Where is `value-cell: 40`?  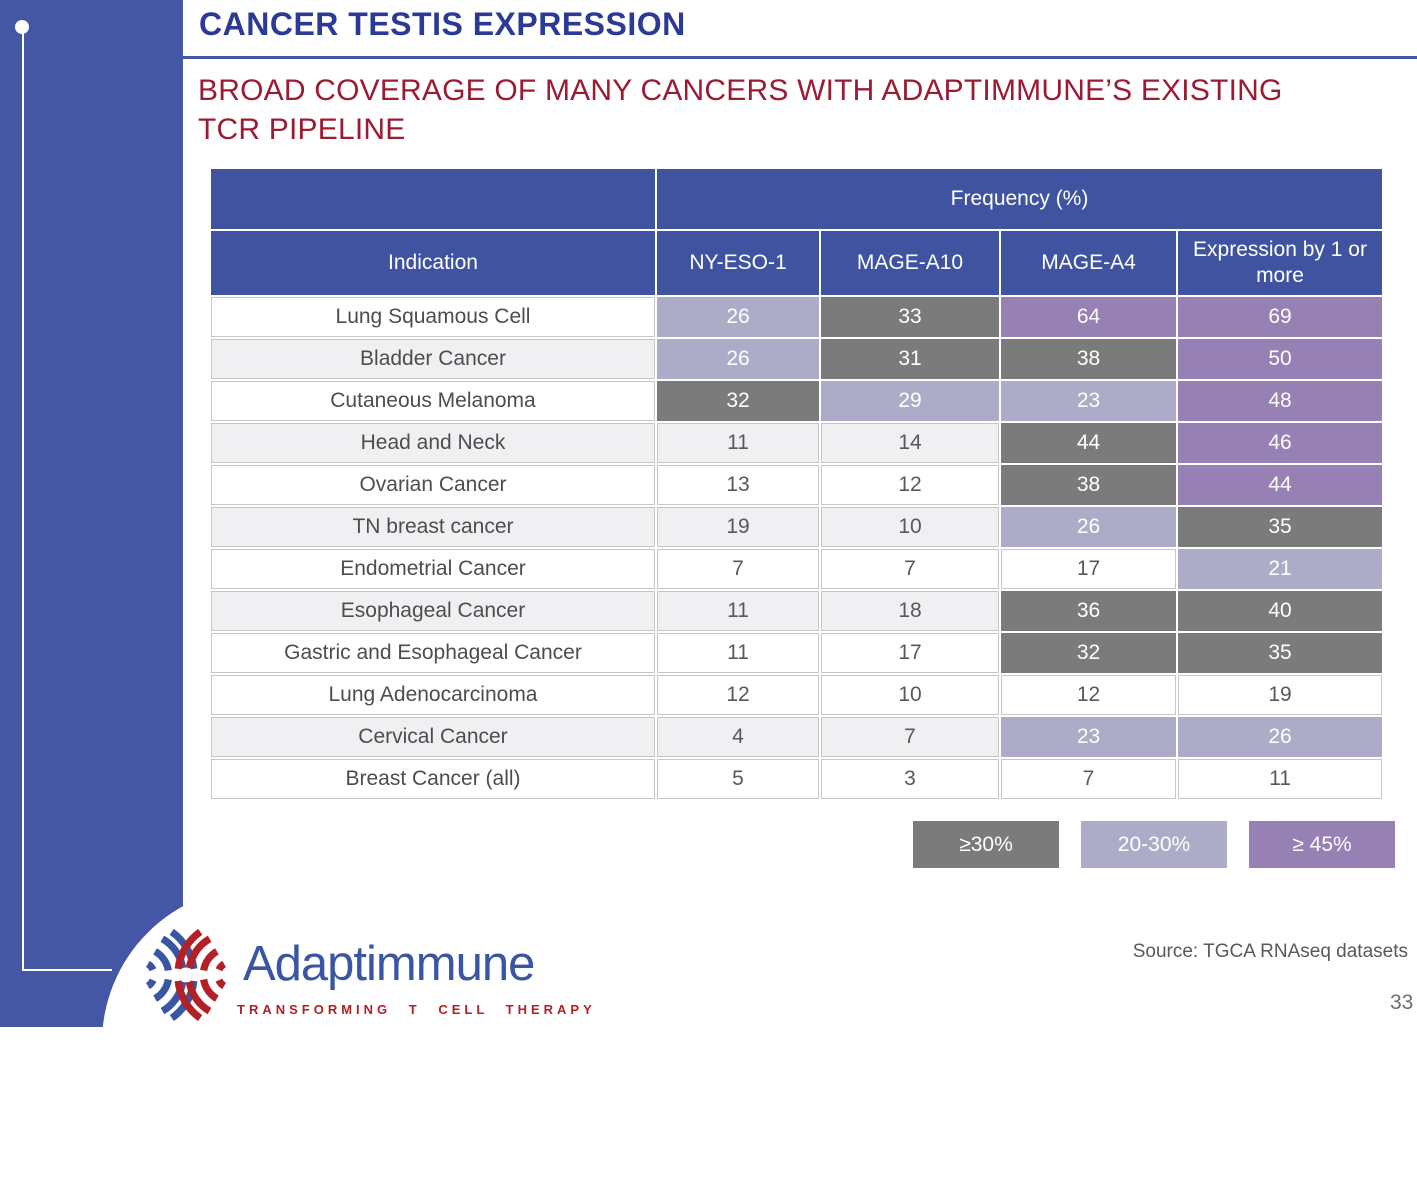 value-cell: 40 is located at coordinates (1280, 611).